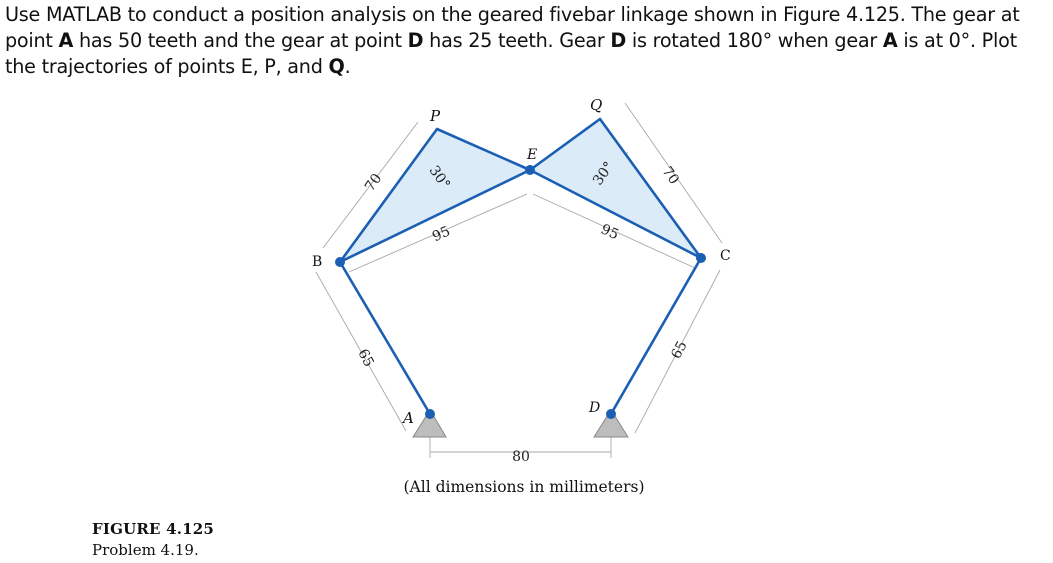 Image resolution: width=1053 pixels, height=563 pixels. I want to click on label-b: B, so click(317, 262).